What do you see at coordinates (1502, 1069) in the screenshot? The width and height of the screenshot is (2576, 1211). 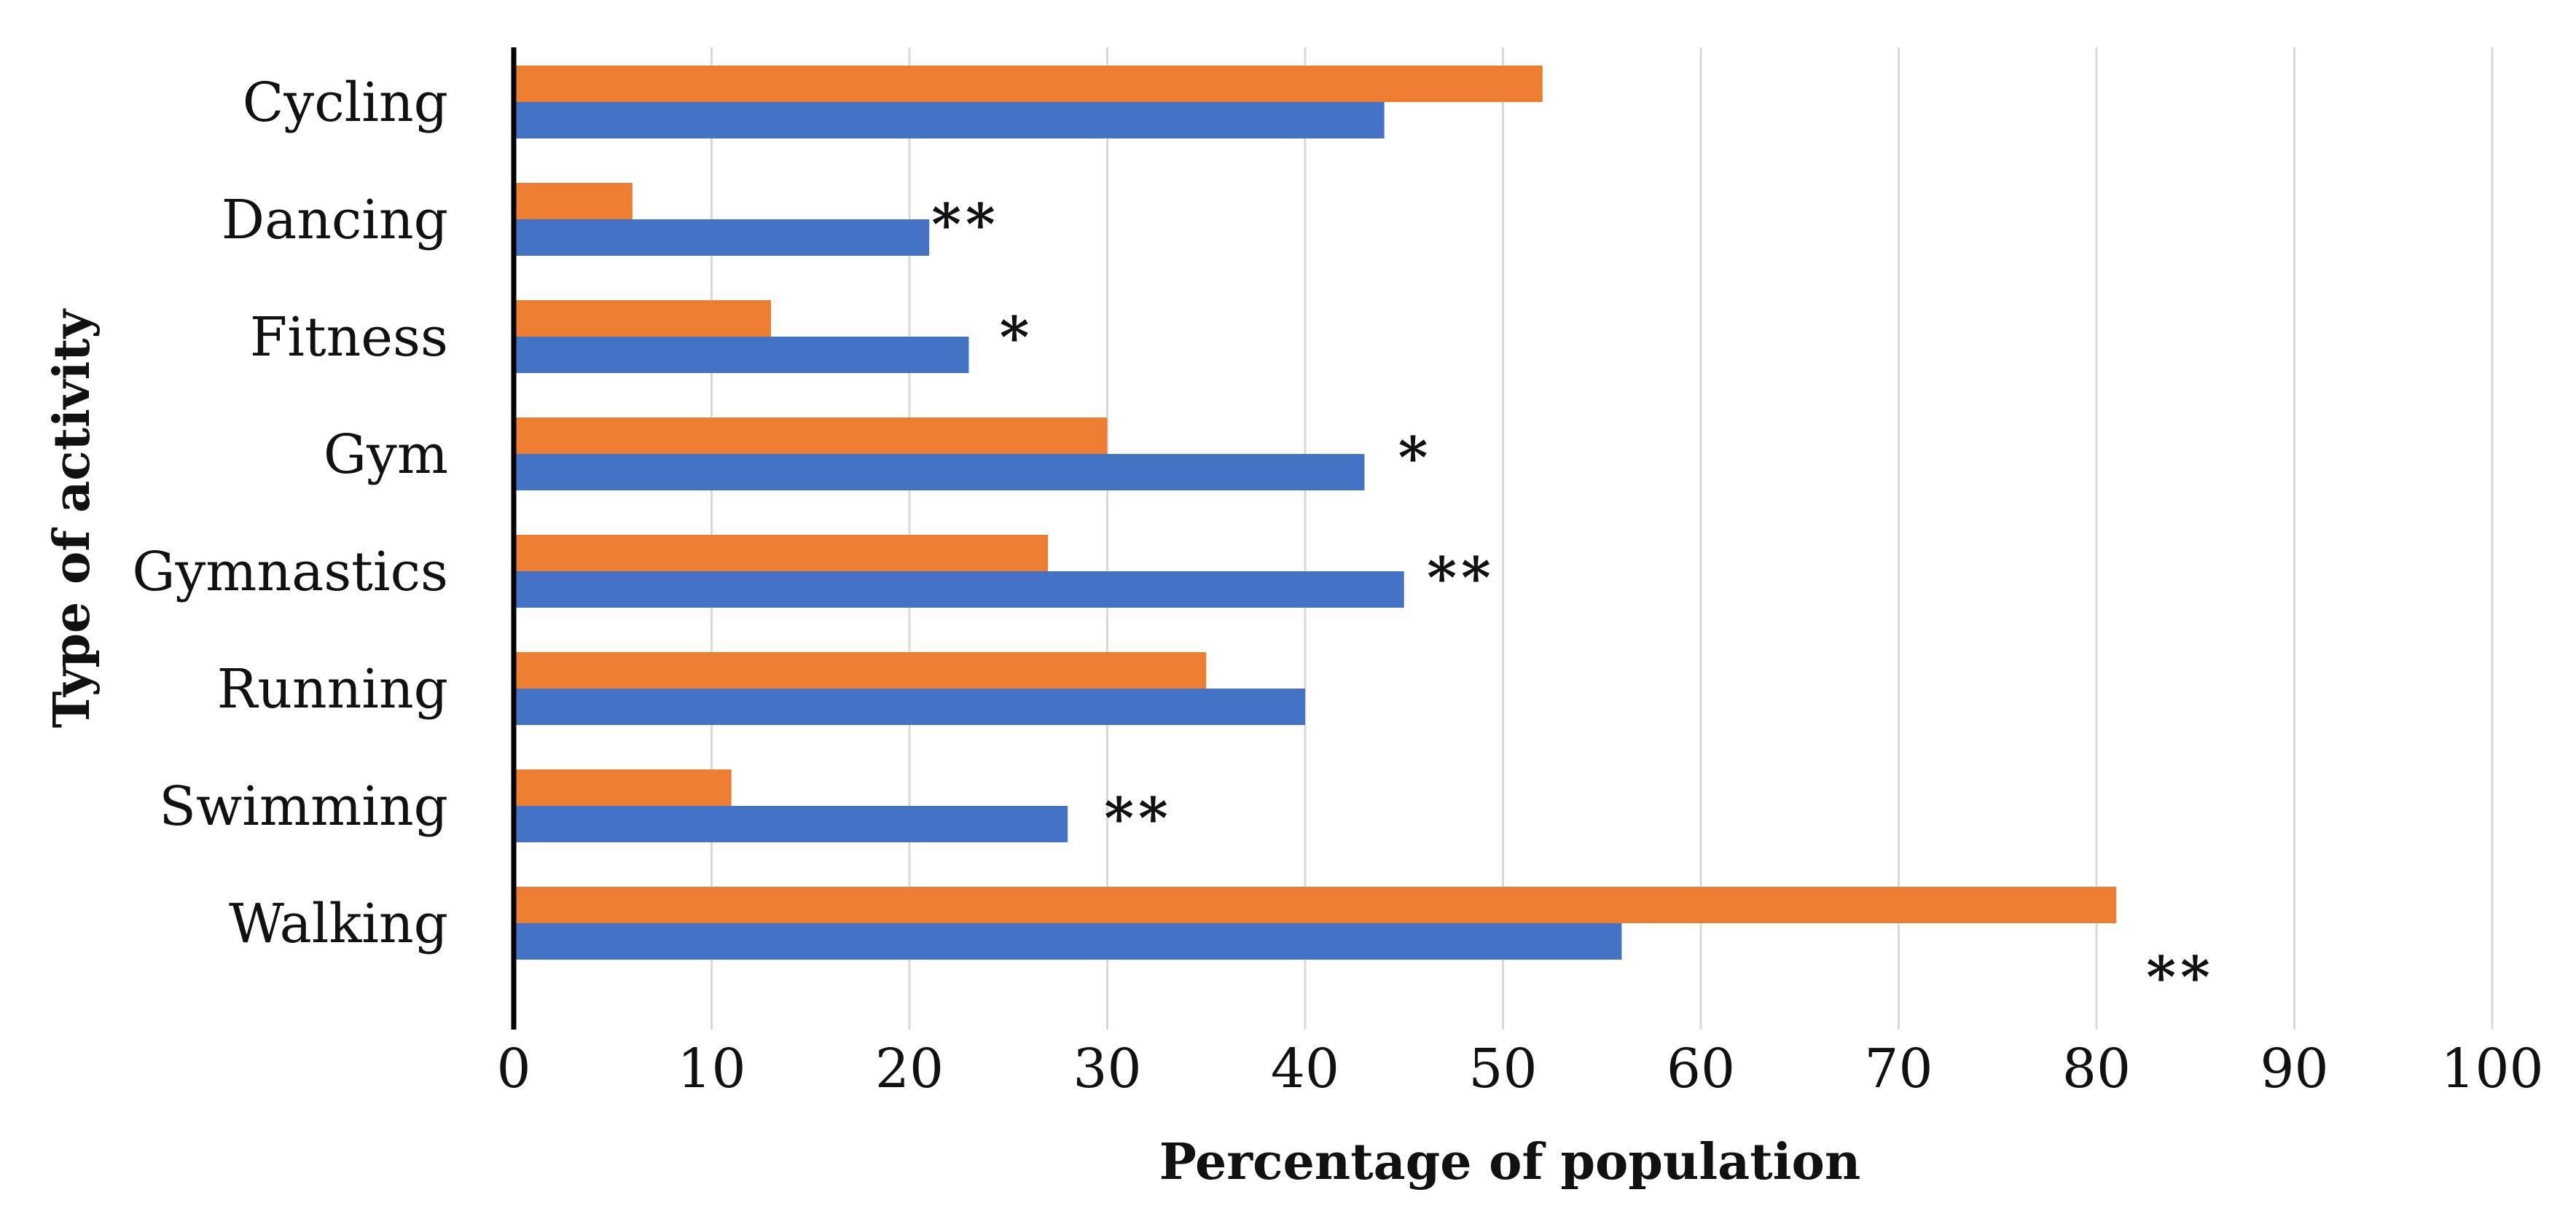 I see `x-tick-label-50: 50` at bounding box center [1502, 1069].